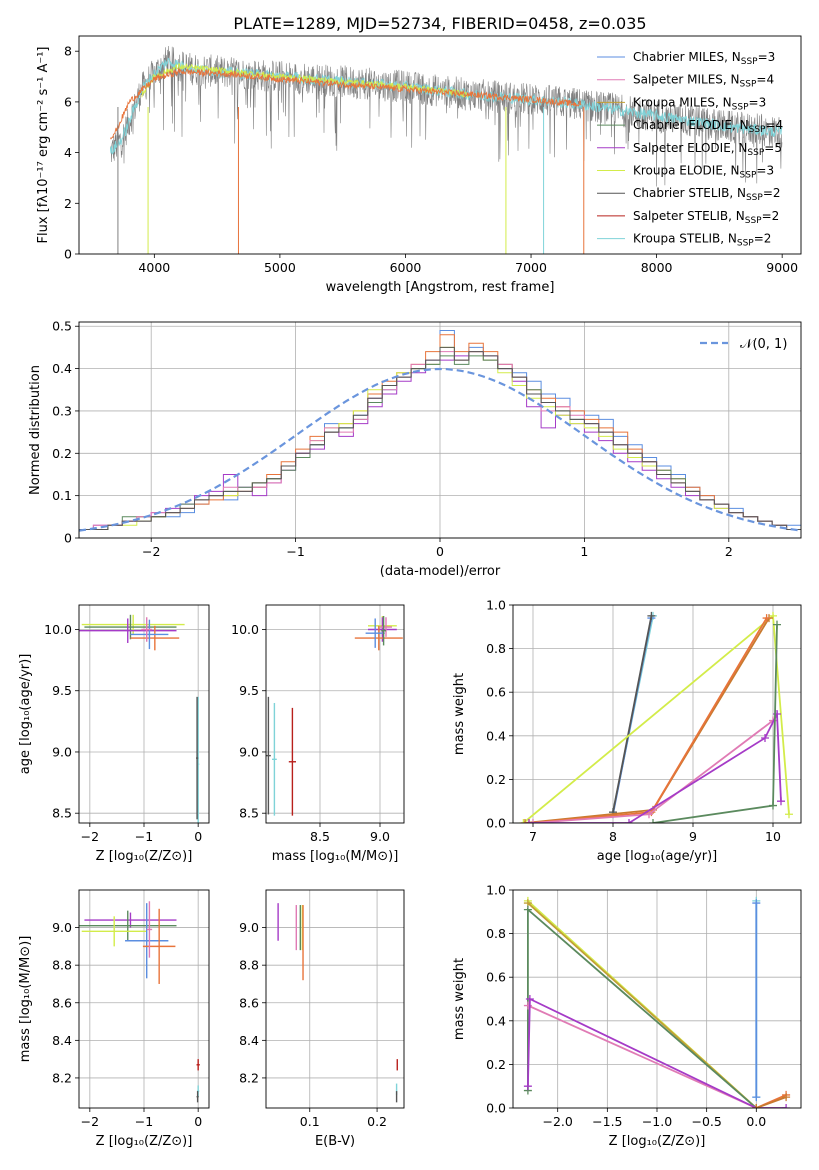  Describe the element at coordinates (613, 836) in the screenshot. I see `x-tick-label: 8` at that location.